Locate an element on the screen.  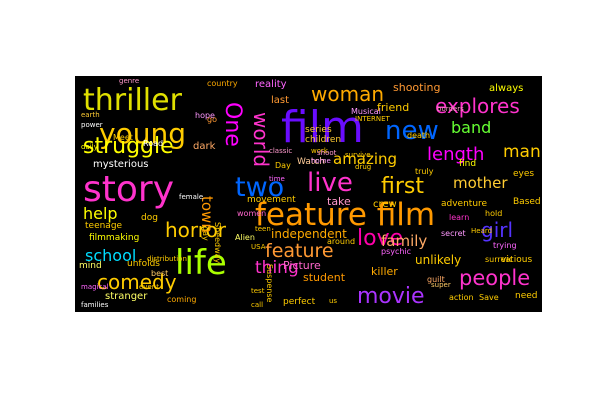
cloud-word: crew is located at coordinates (385, 204).